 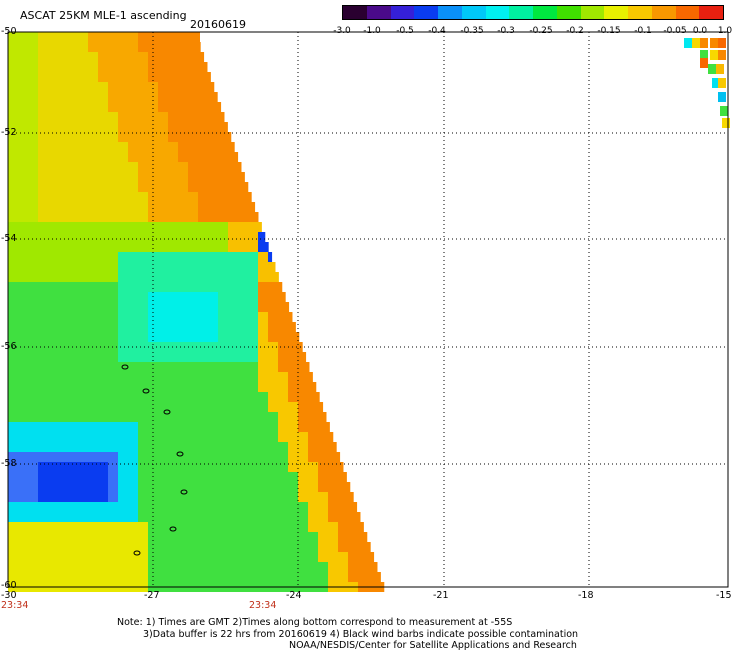 What do you see at coordinates (103, 15) in the screenshot?
I see `map-title: ASCAT 25KM MLE-1 ascending` at bounding box center [103, 15].